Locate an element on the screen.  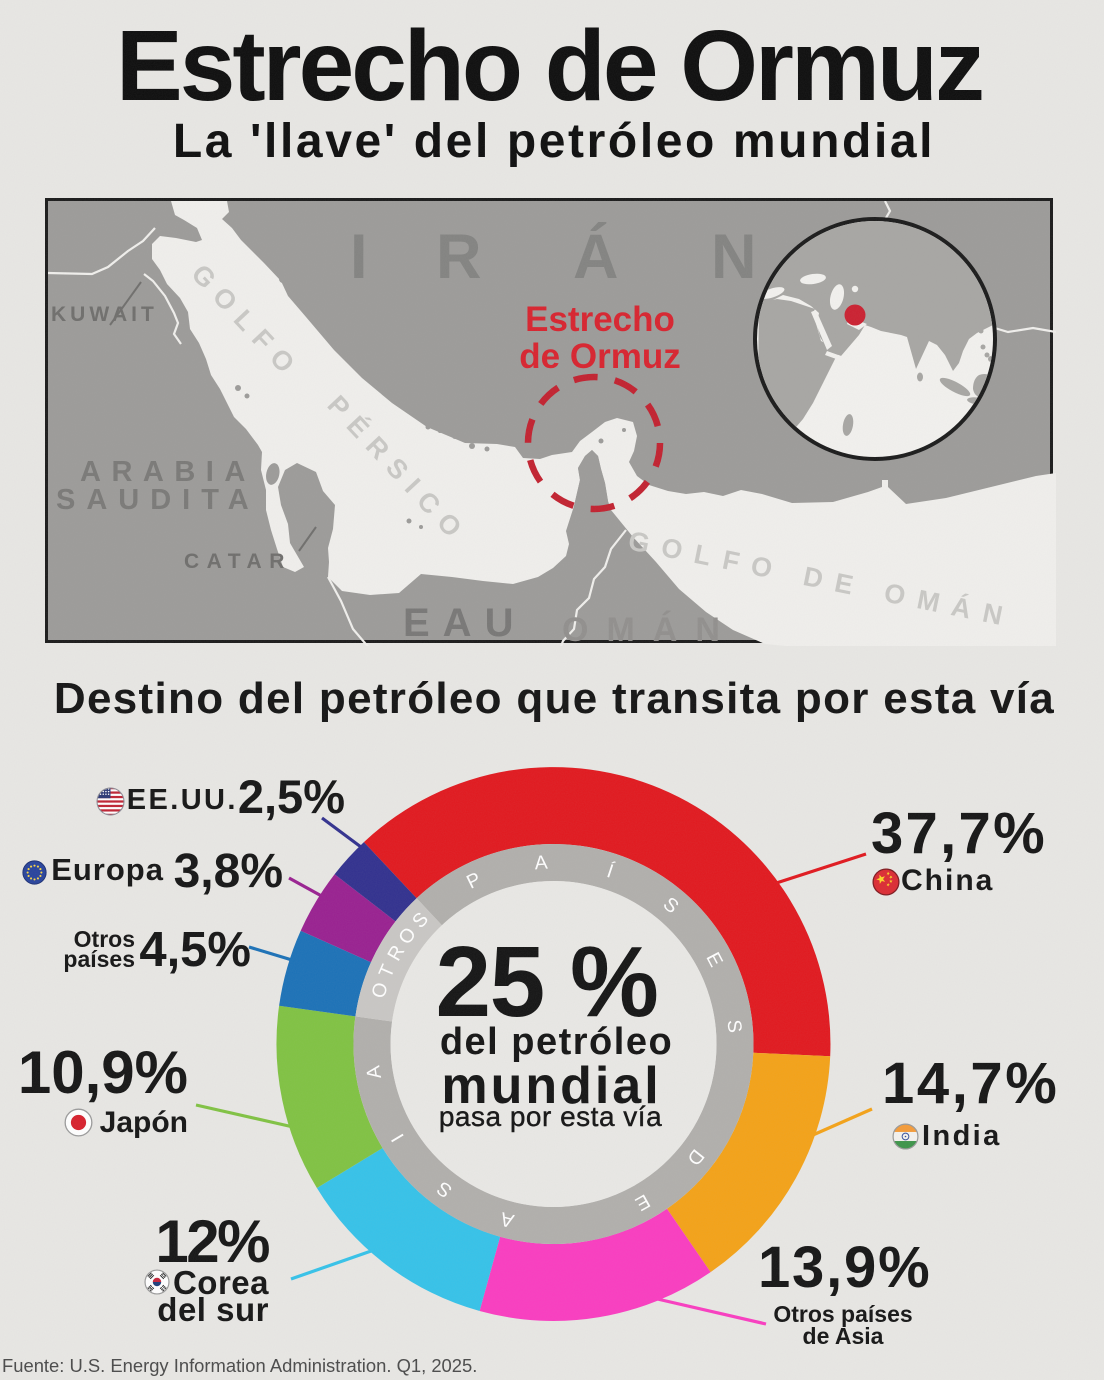
svg-text: OMÁN is located at coordinates (650, 628).